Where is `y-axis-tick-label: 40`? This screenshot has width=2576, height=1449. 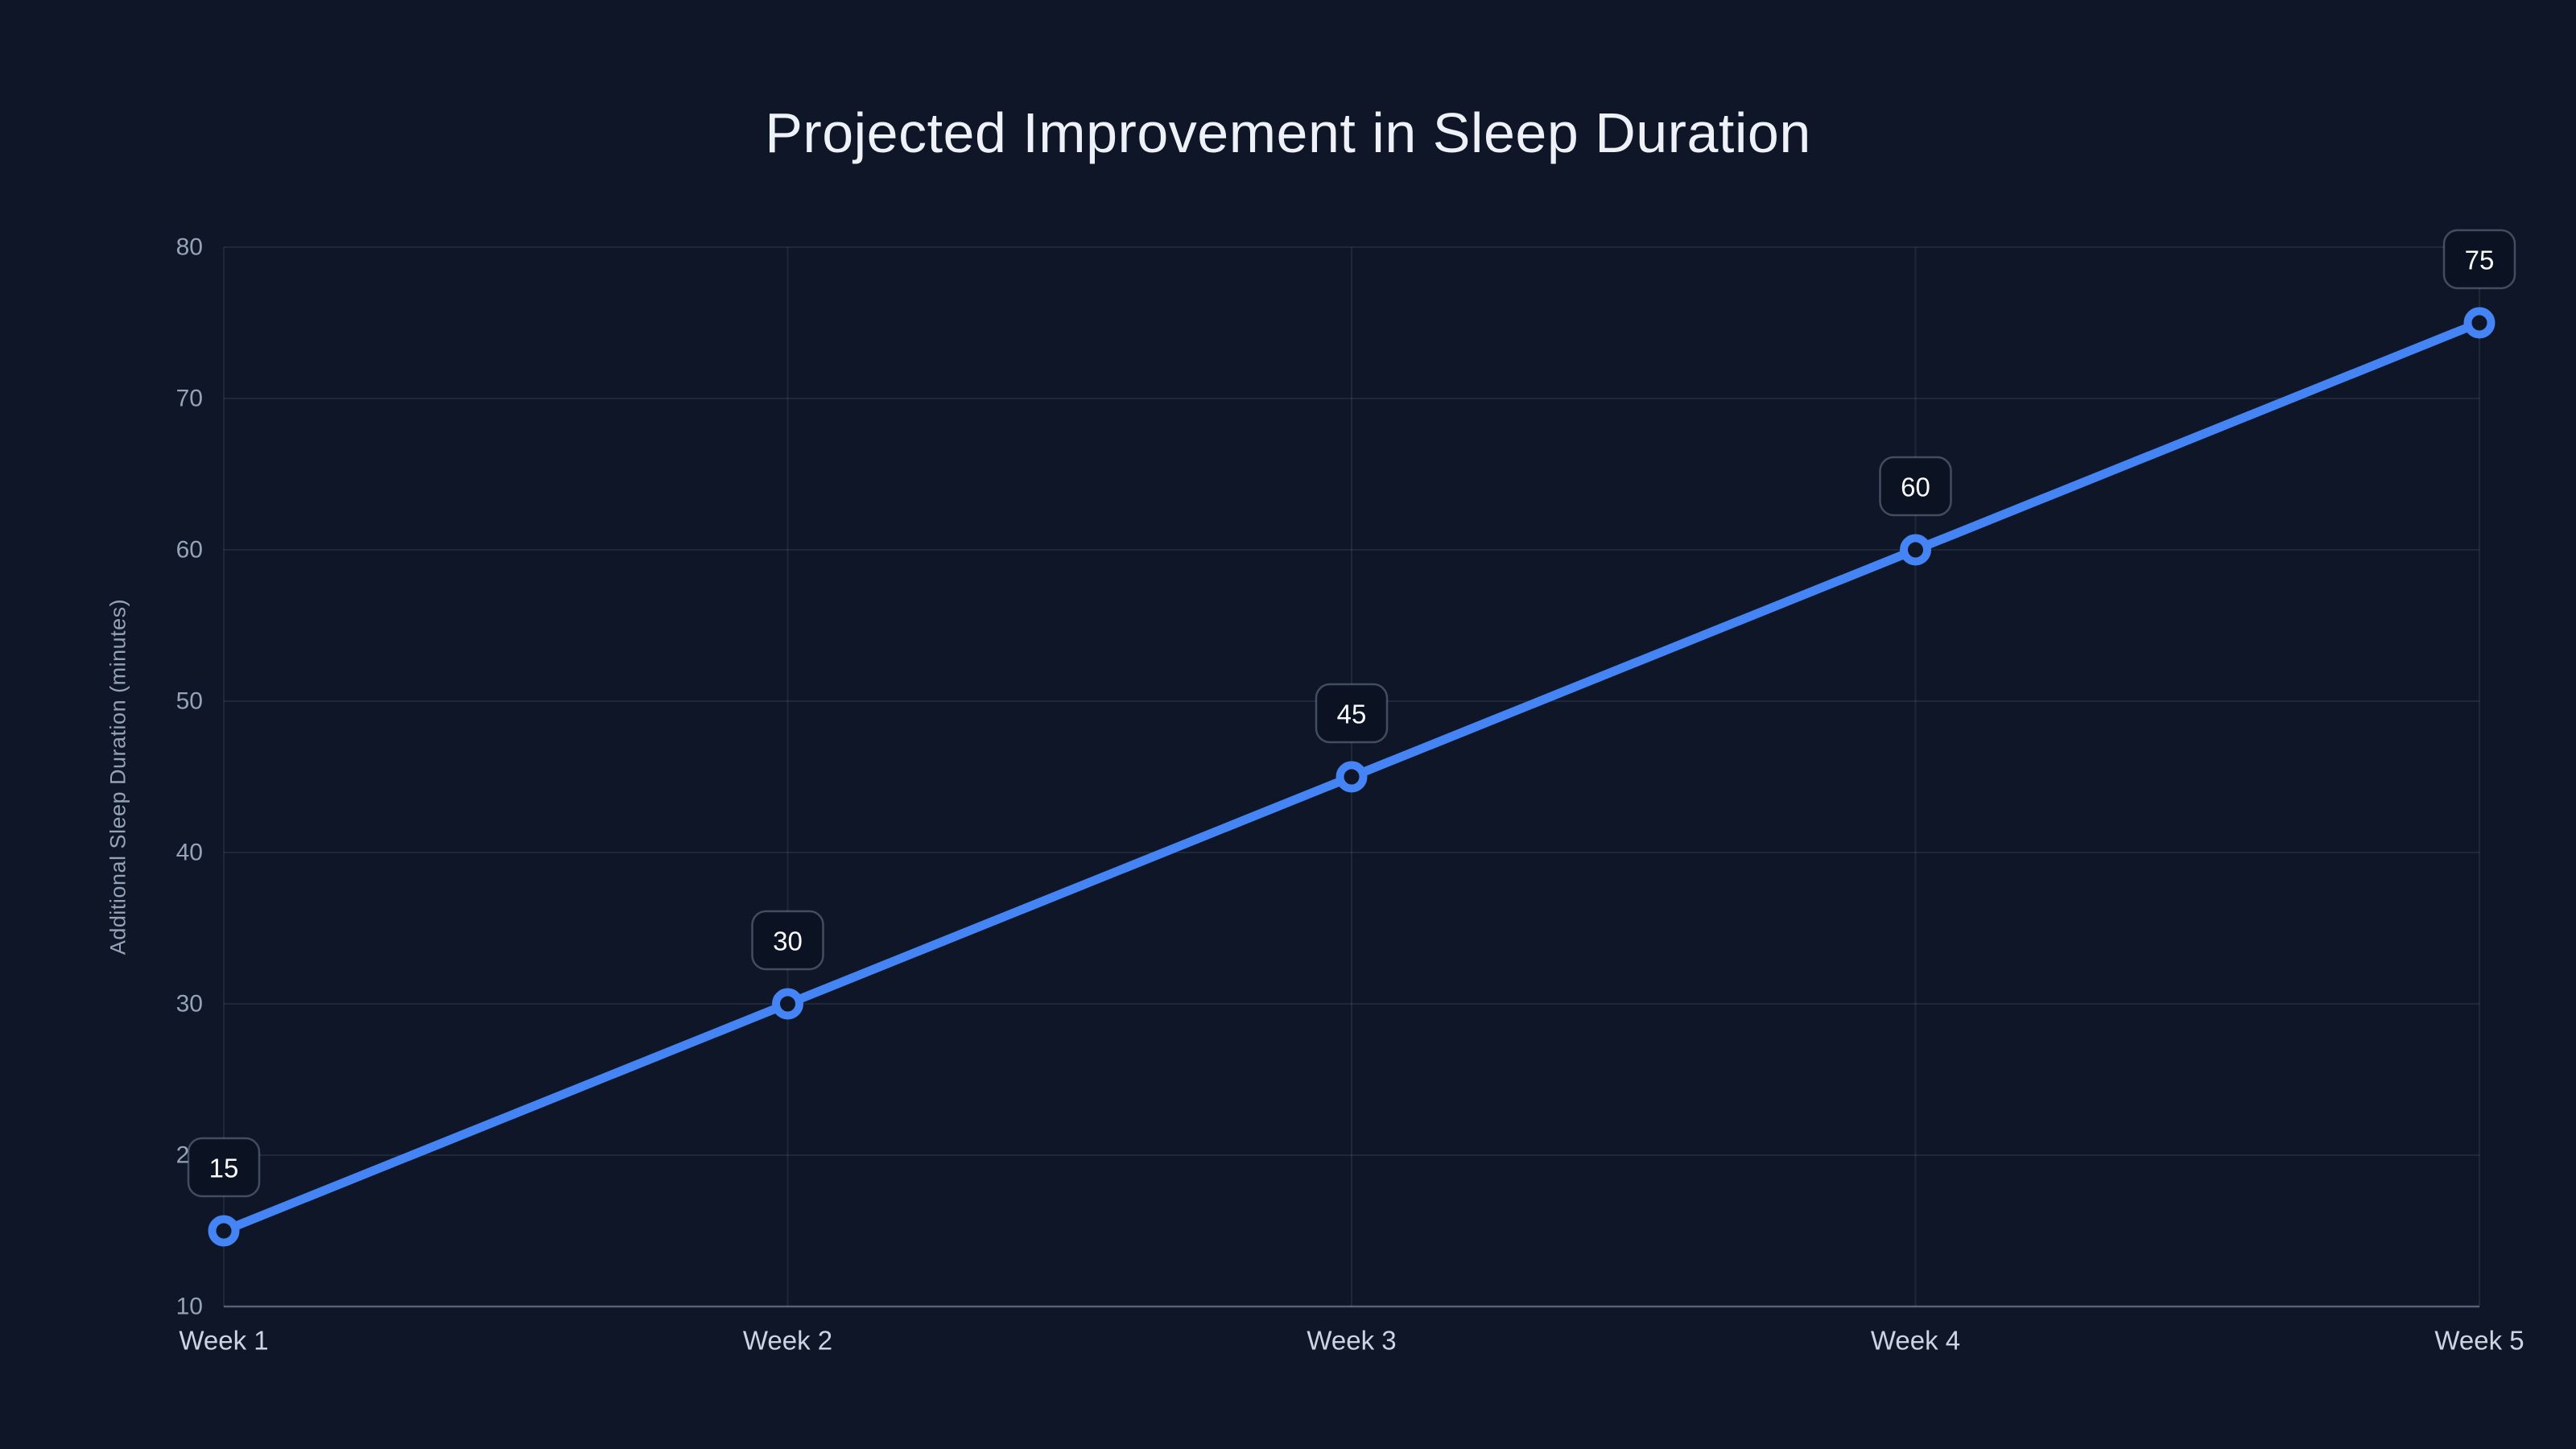 y-axis-tick-label: 40 is located at coordinates (189, 853).